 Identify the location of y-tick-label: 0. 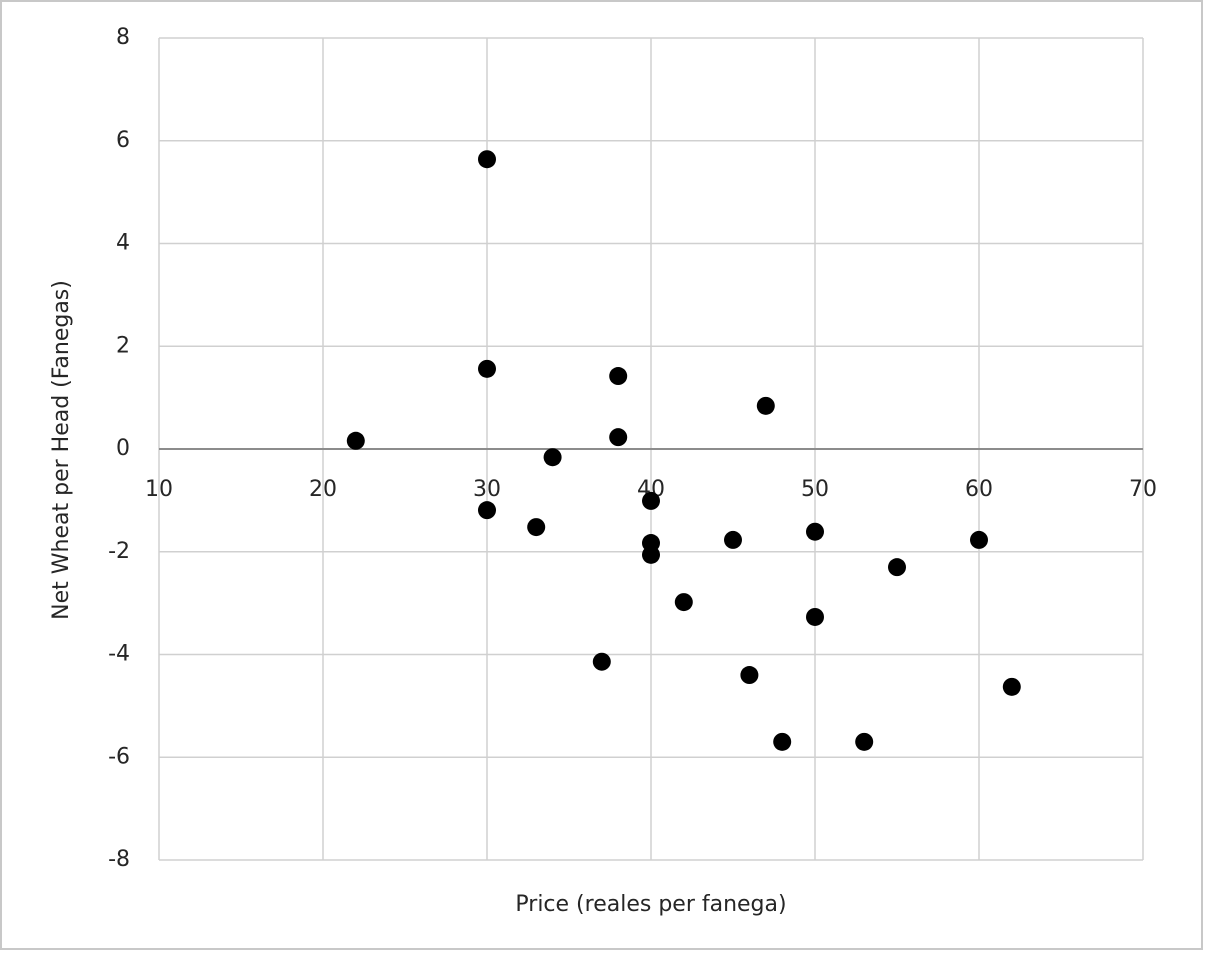
(123, 448).